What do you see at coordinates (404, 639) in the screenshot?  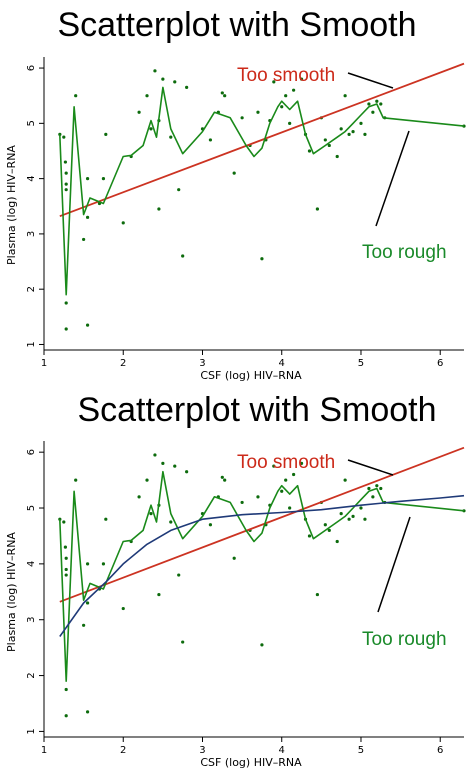 I see `chart-2-annotation-too-rough: Too rough` at bounding box center [404, 639].